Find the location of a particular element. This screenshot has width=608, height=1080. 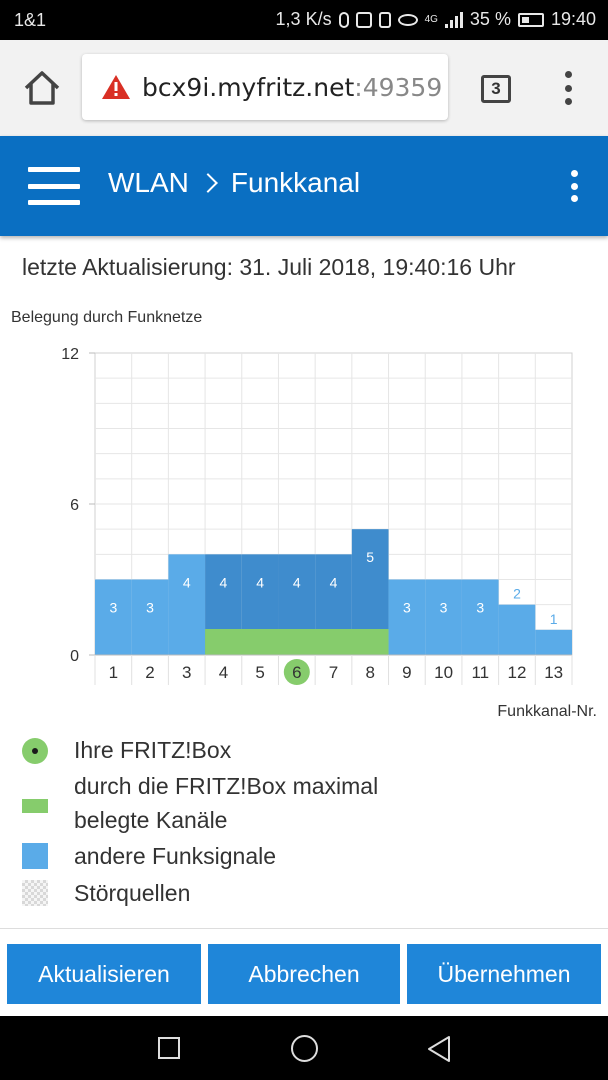

x-tick-label: 3 is located at coordinates (186, 672).